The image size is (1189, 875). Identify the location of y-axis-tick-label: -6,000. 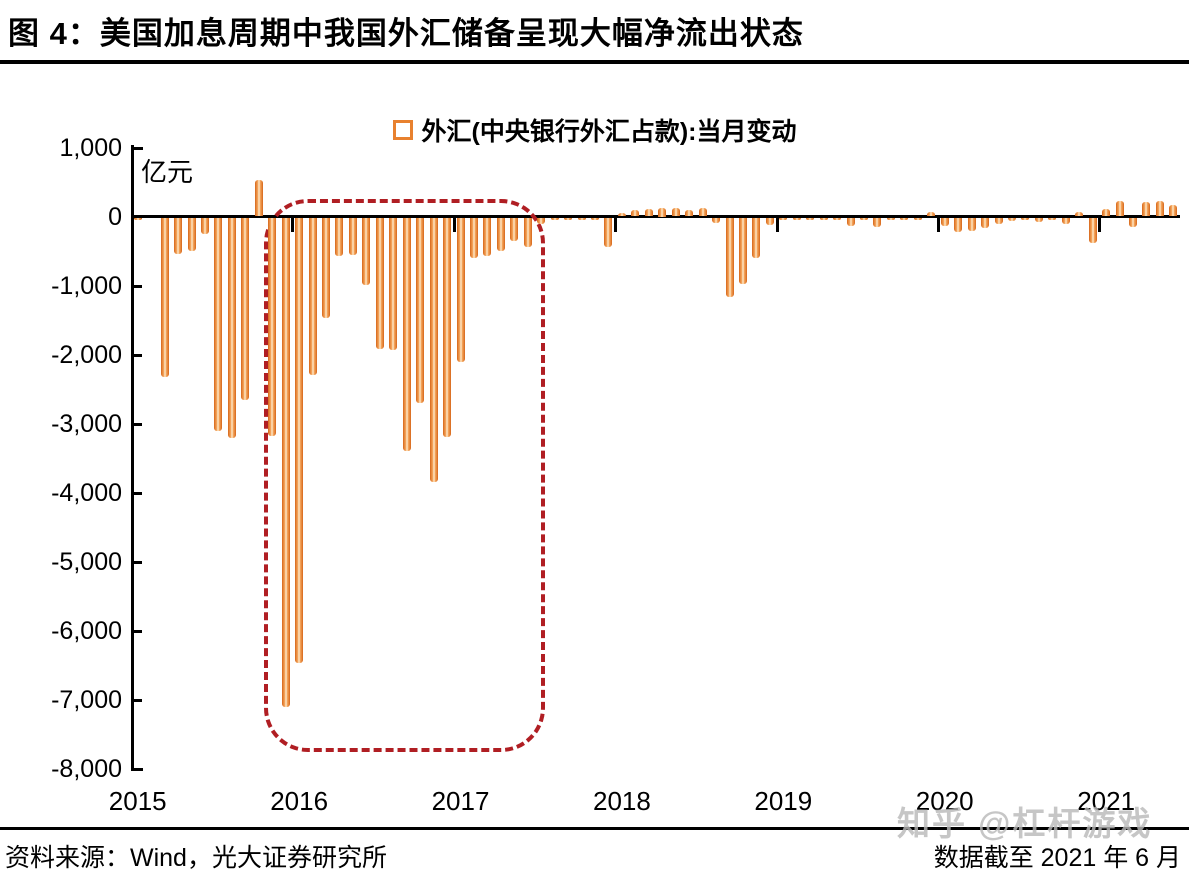
(86, 630).